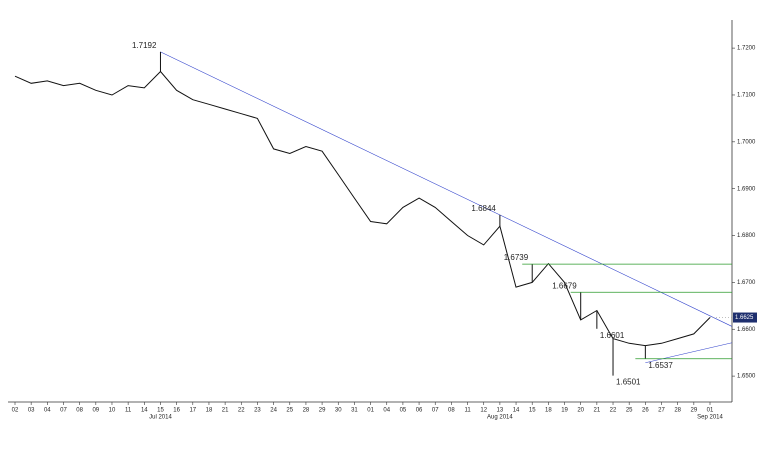  What do you see at coordinates (500, 418) in the screenshot?
I see `month-label: Aug 2014` at bounding box center [500, 418].